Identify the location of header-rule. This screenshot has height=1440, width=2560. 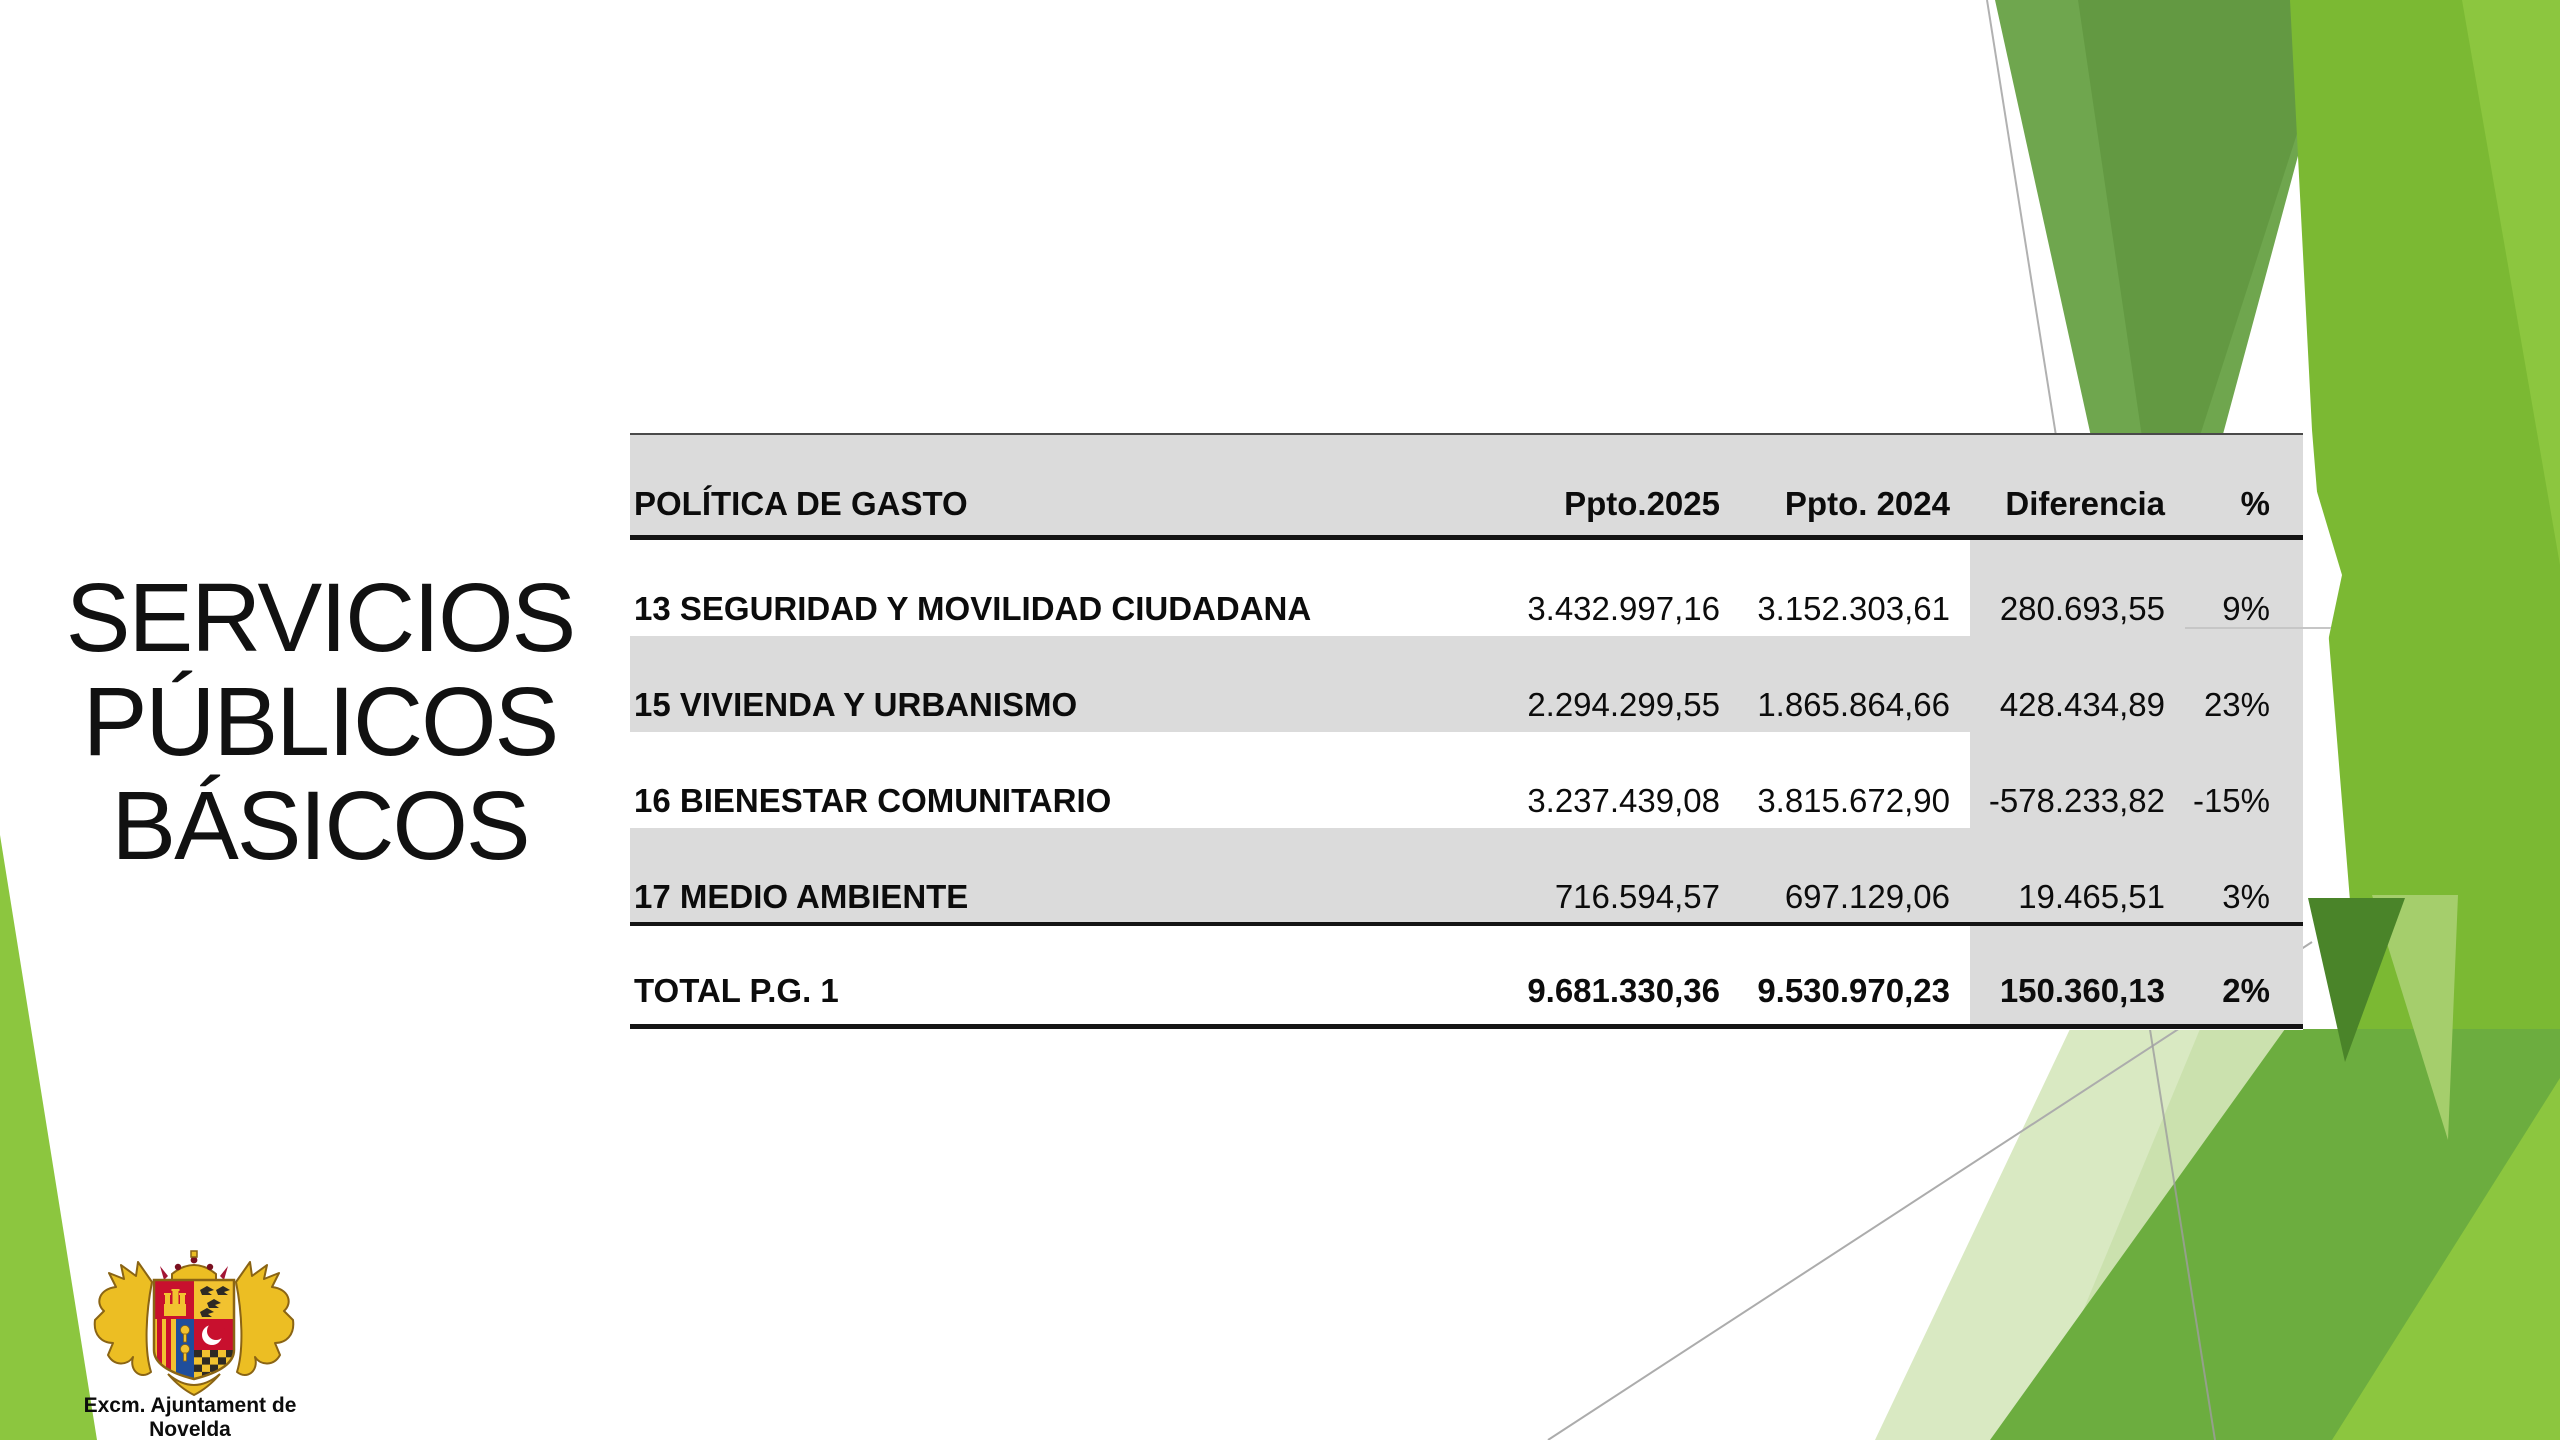
(1466, 537).